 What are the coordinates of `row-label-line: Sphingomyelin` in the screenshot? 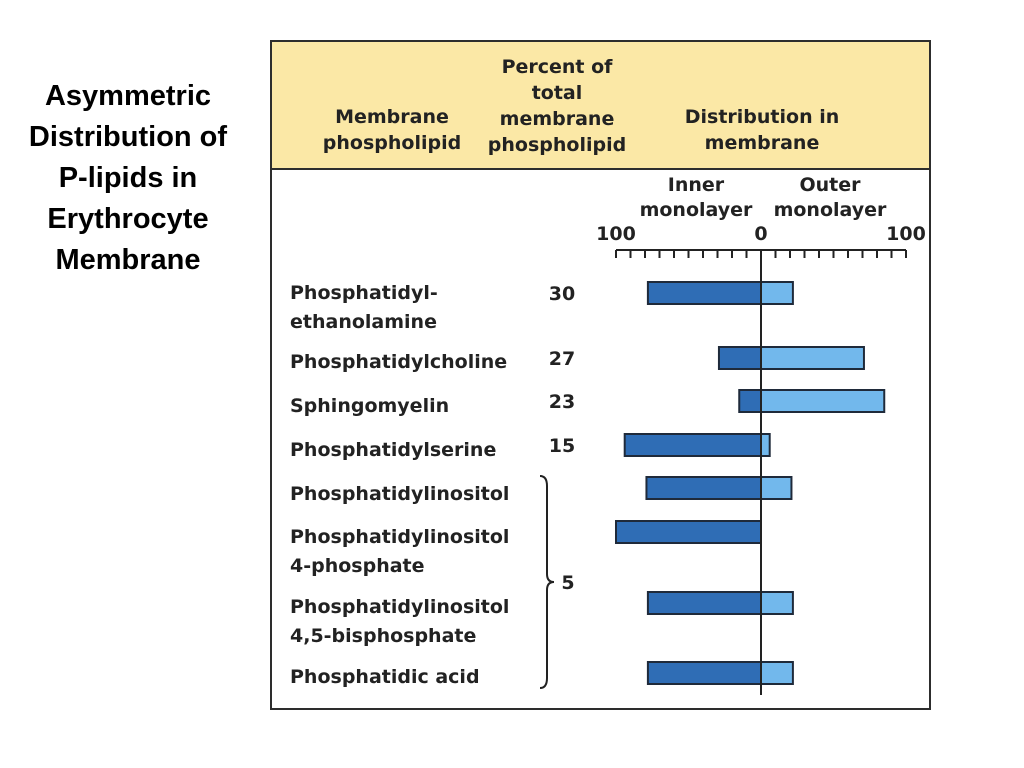 It's located at (370, 406).